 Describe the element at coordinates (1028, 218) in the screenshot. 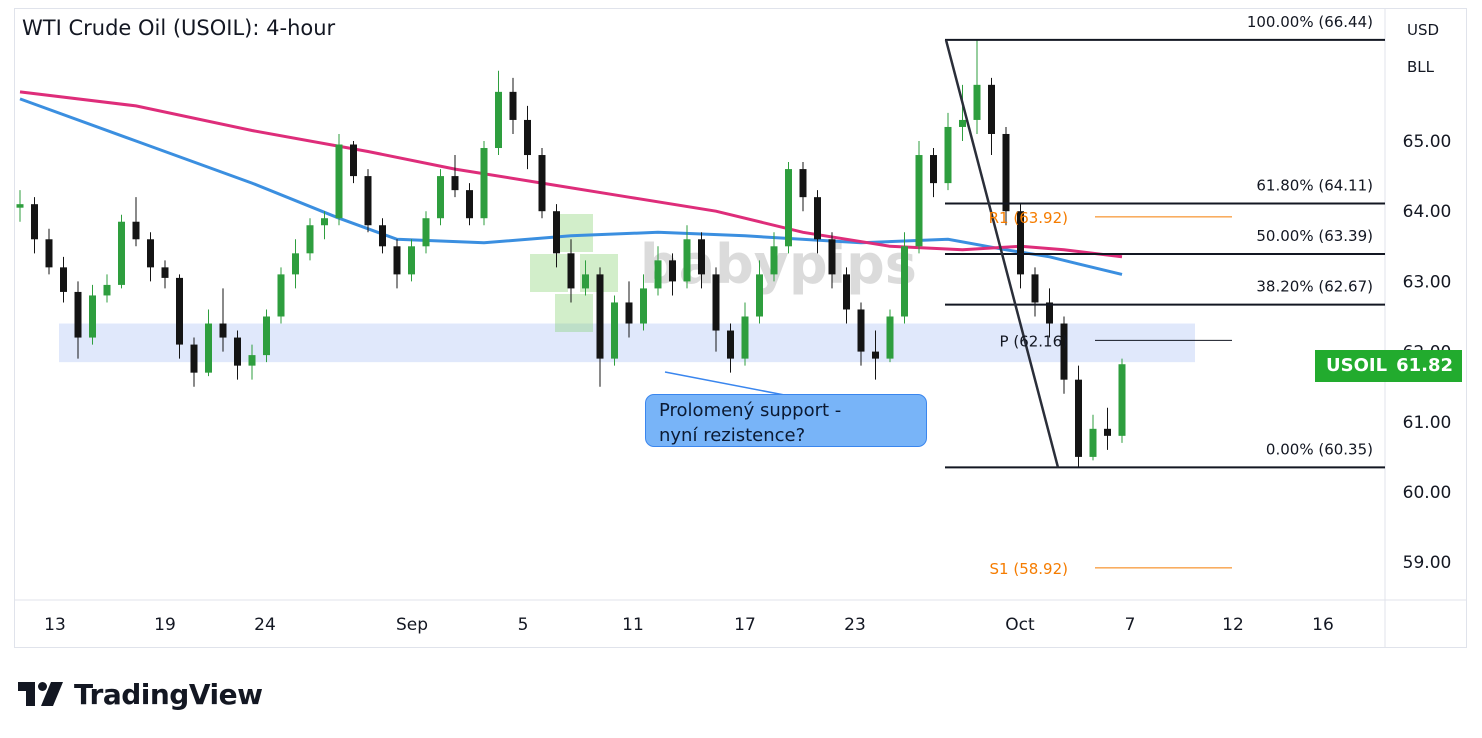

I see `pivot-label: R1 (63.92)` at that location.